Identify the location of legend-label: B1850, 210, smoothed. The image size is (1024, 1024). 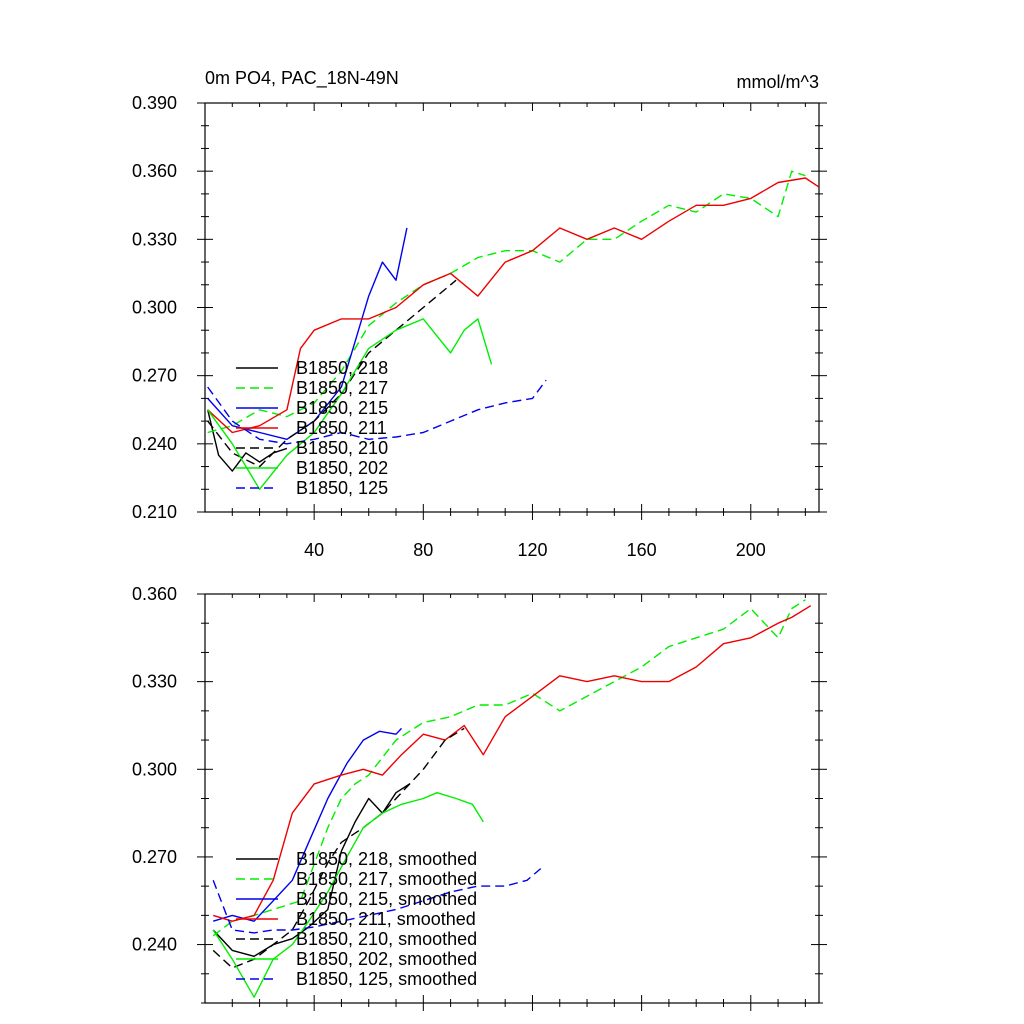
(386, 939).